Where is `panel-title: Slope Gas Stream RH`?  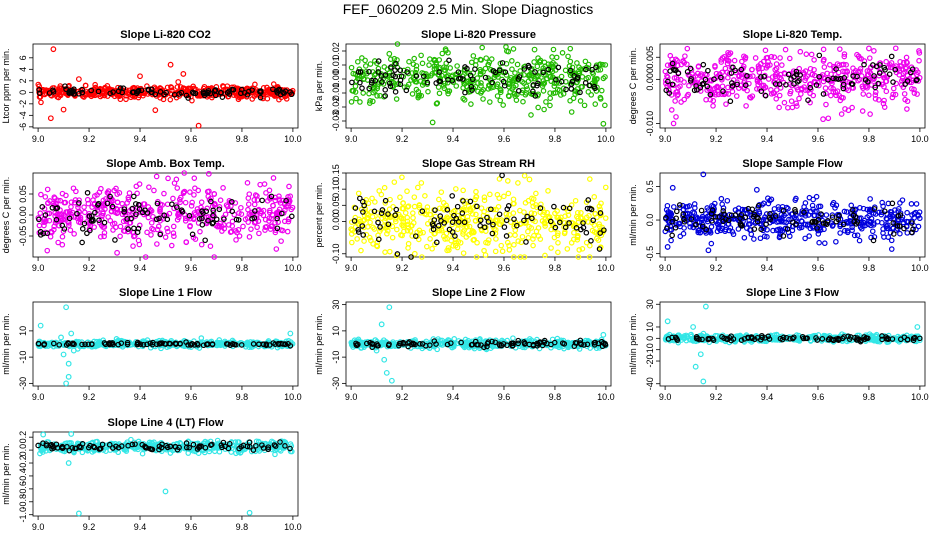
panel-title: Slope Gas Stream RH is located at coordinates (478, 164).